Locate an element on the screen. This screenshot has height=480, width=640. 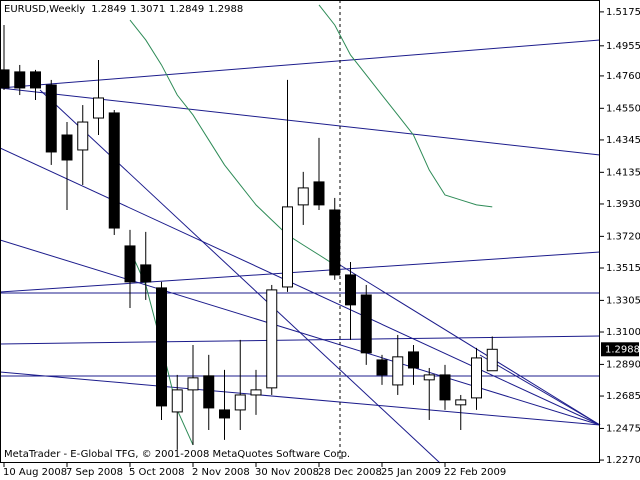
y-tick-label: 1.2270 is located at coordinates (623, 460).